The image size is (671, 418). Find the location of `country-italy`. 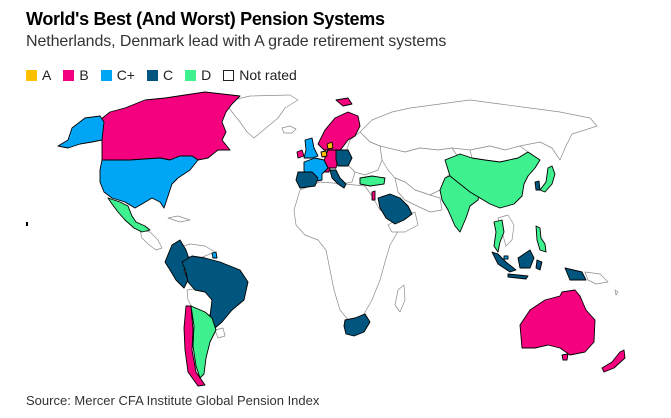

country-italy is located at coordinates (338, 179).